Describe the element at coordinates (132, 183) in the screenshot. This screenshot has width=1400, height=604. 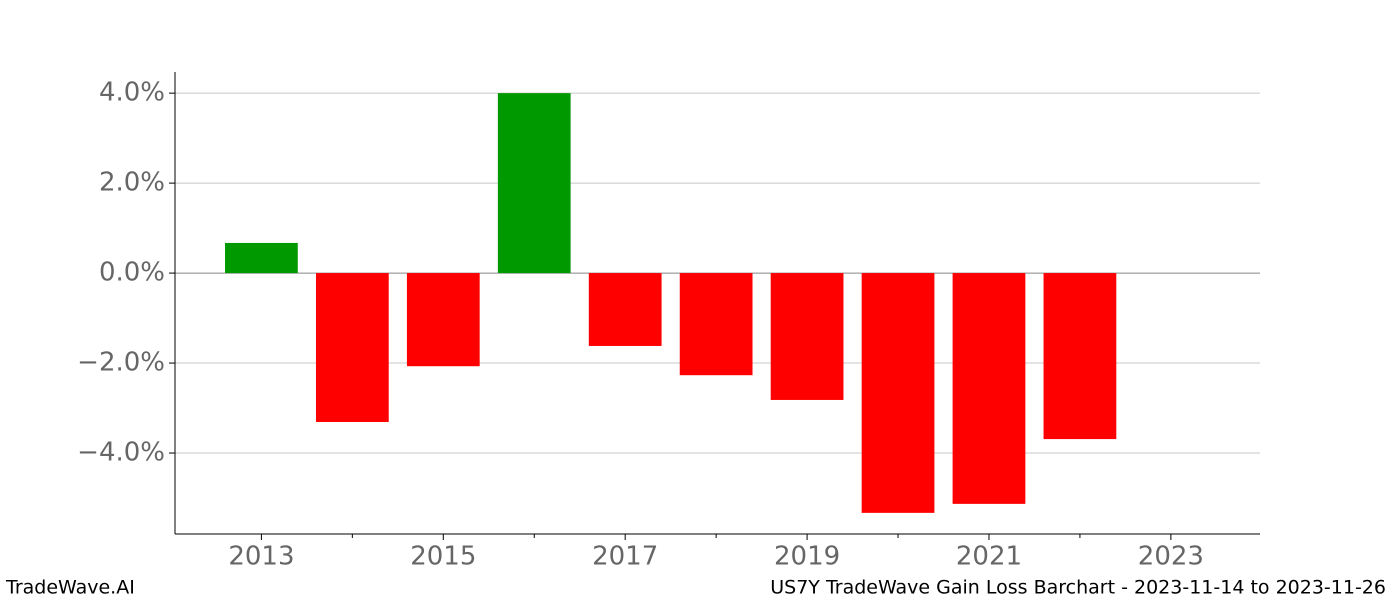
I see `y-tick-label: 2.0%` at that location.